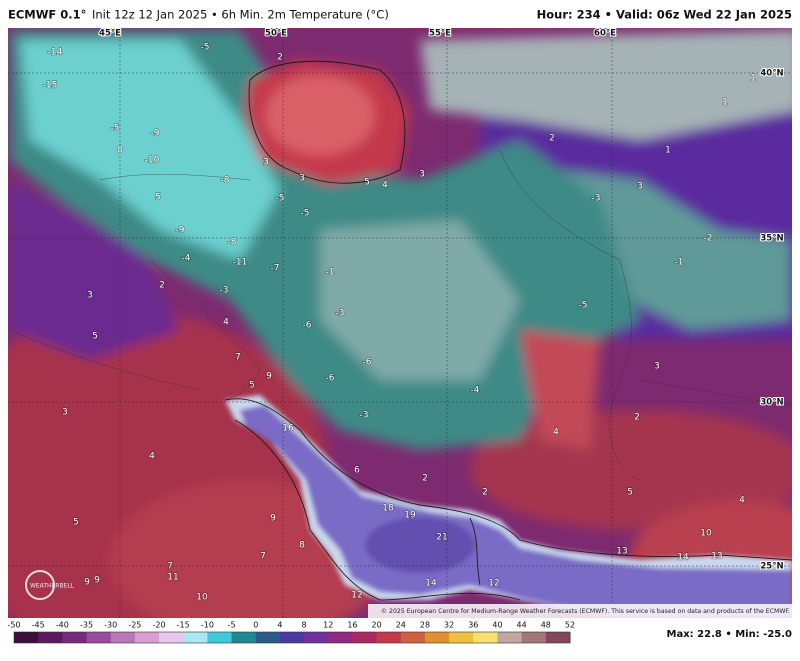 This screenshot has width=800, height=661. What do you see at coordinates (708, 239) in the screenshot?
I see `temperature-label: -2` at bounding box center [708, 239].